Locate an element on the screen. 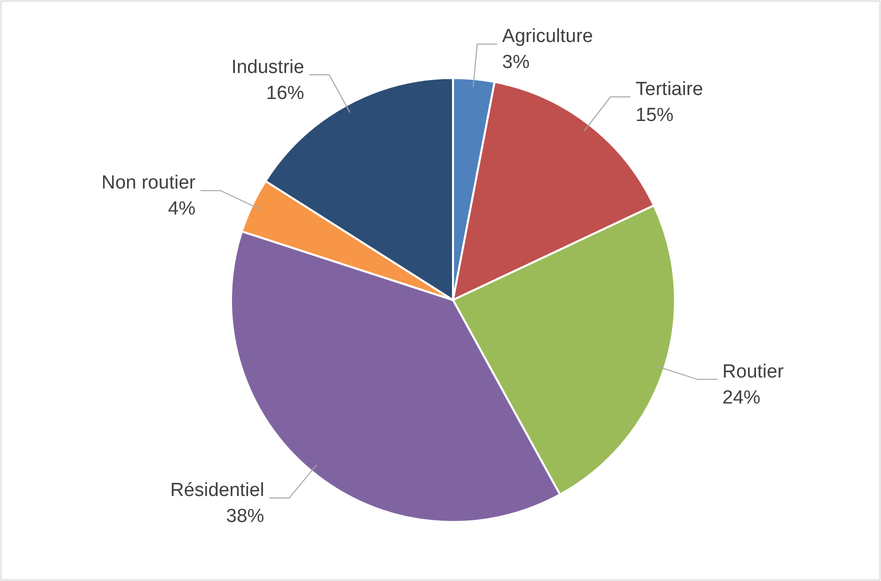 The width and height of the screenshot is (881, 581). data-label: 16% is located at coordinates (285, 93).